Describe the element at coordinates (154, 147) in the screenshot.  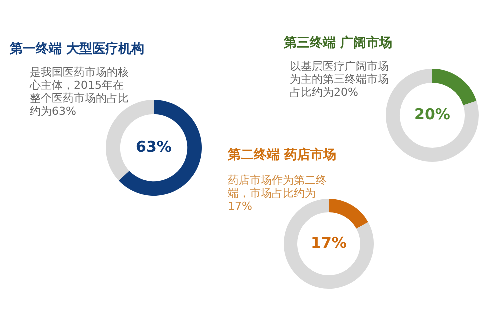
I see `data-label: 63%` at that location.